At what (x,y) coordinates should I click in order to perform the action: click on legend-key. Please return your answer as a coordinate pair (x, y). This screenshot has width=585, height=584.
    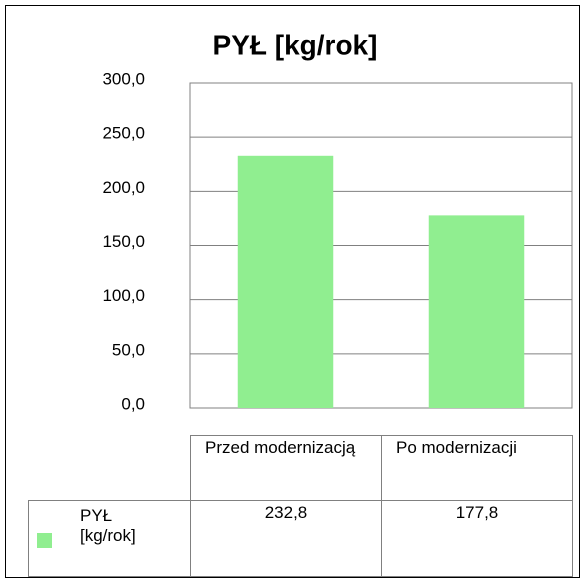
    Looking at the image, I should click on (44, 540).